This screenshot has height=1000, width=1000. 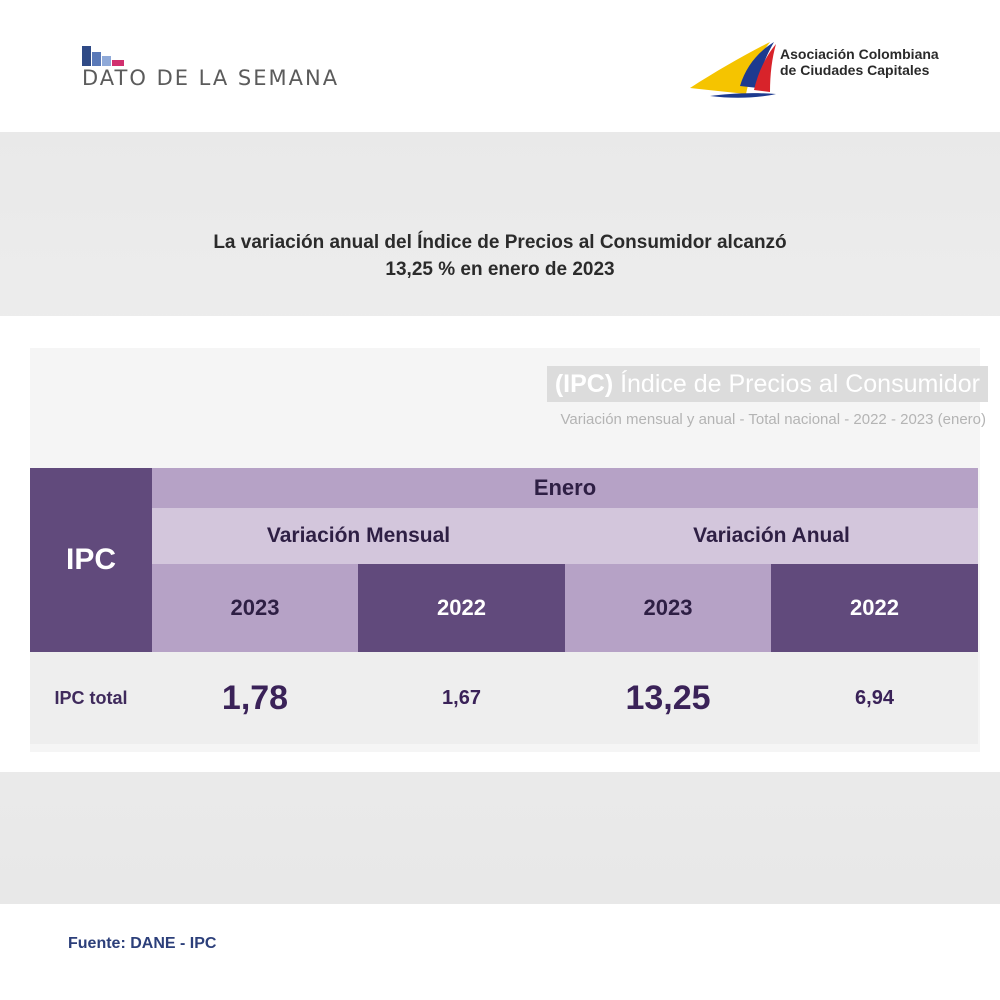 I want to click on table-cell-value: 6,94, so click(x=874, y=697).